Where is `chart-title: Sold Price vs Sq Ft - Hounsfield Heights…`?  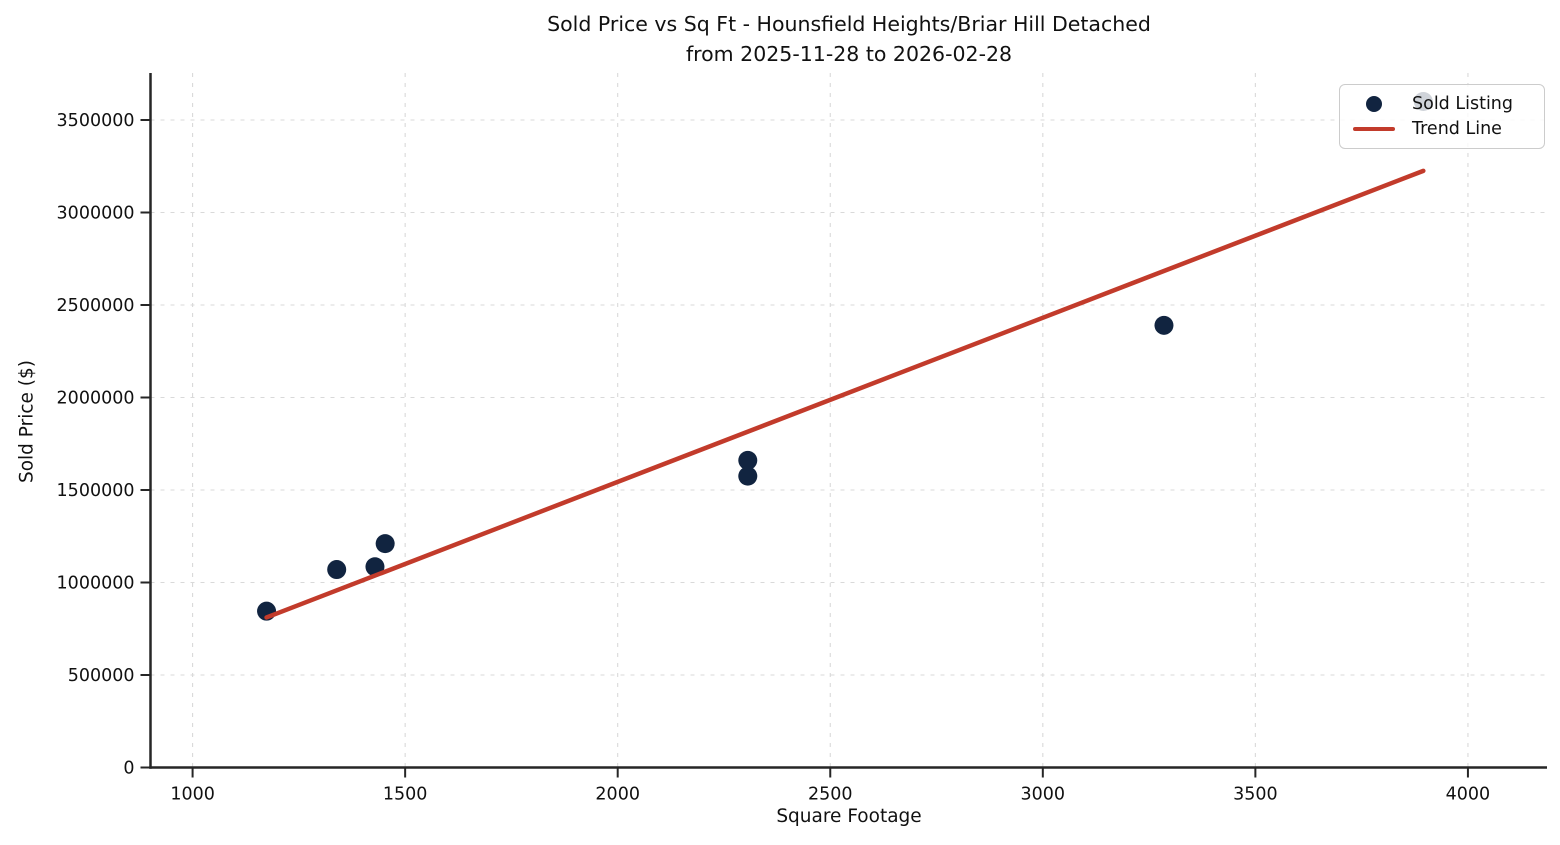
chart-title: Sold Price vs Sq Ft - Hounsfield Heights… is located at coordinates (849, 24).